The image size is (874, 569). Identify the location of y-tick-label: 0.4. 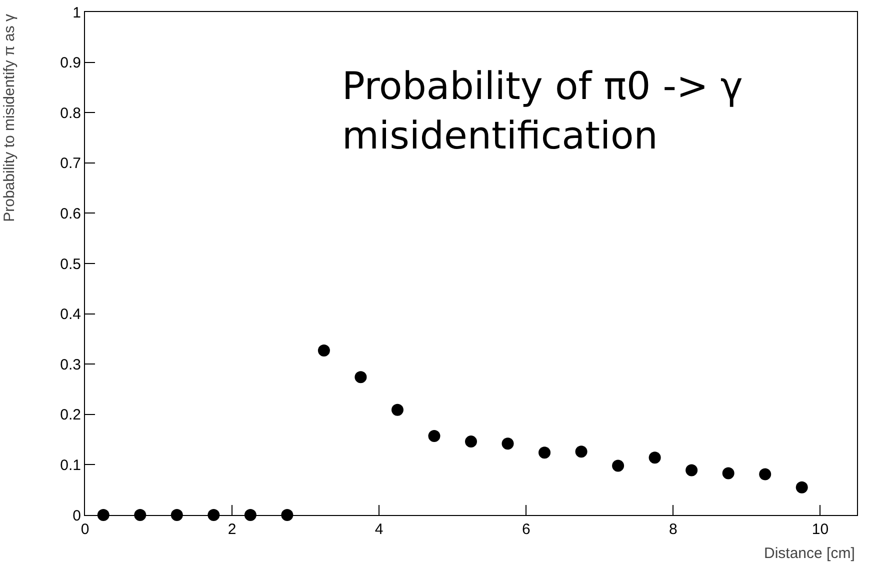
(70, 315).